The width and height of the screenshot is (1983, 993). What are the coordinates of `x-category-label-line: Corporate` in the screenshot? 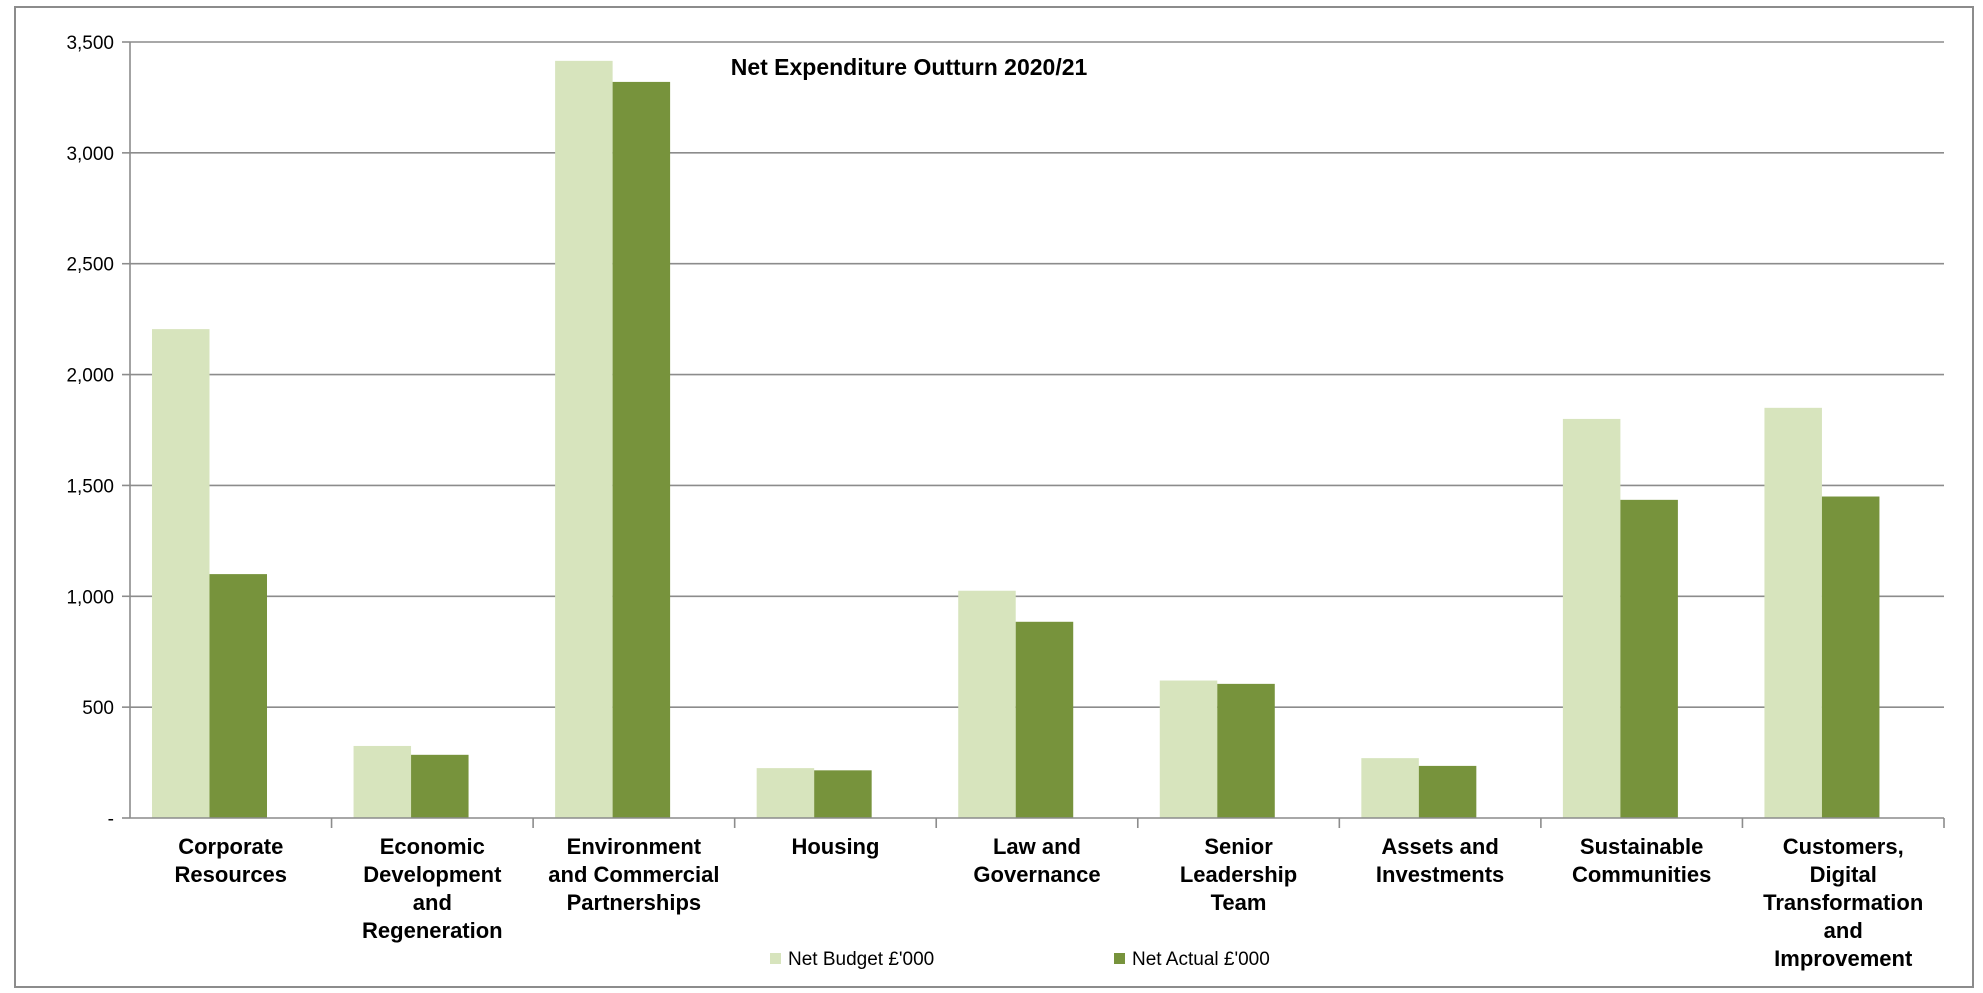 It's located at (230, 846).